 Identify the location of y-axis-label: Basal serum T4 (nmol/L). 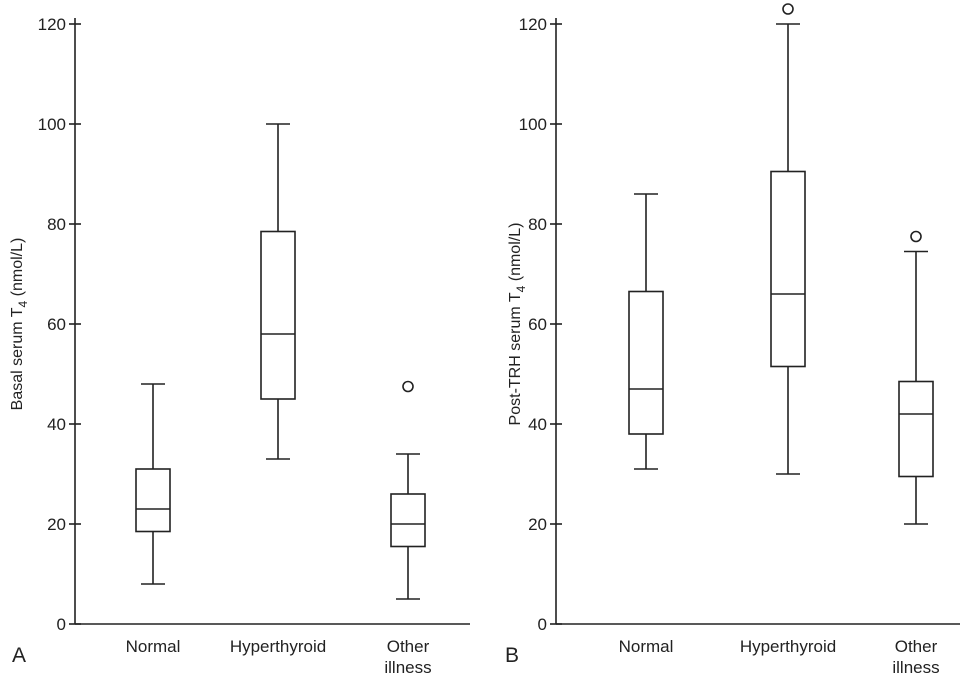
(19, 324).